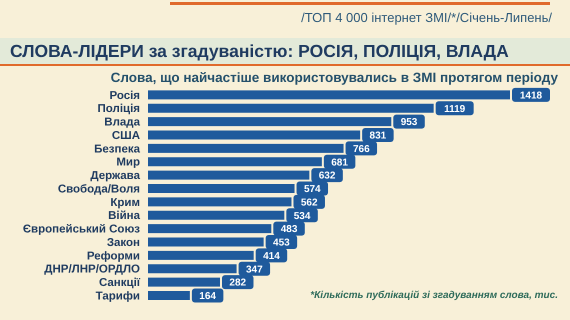 The width and height of the screenshot is (570, 320). What do you see at coordinates (117, 149) in the screenshot?
I see `y-tick-label: Безпека` at bounding box center [117, 149].